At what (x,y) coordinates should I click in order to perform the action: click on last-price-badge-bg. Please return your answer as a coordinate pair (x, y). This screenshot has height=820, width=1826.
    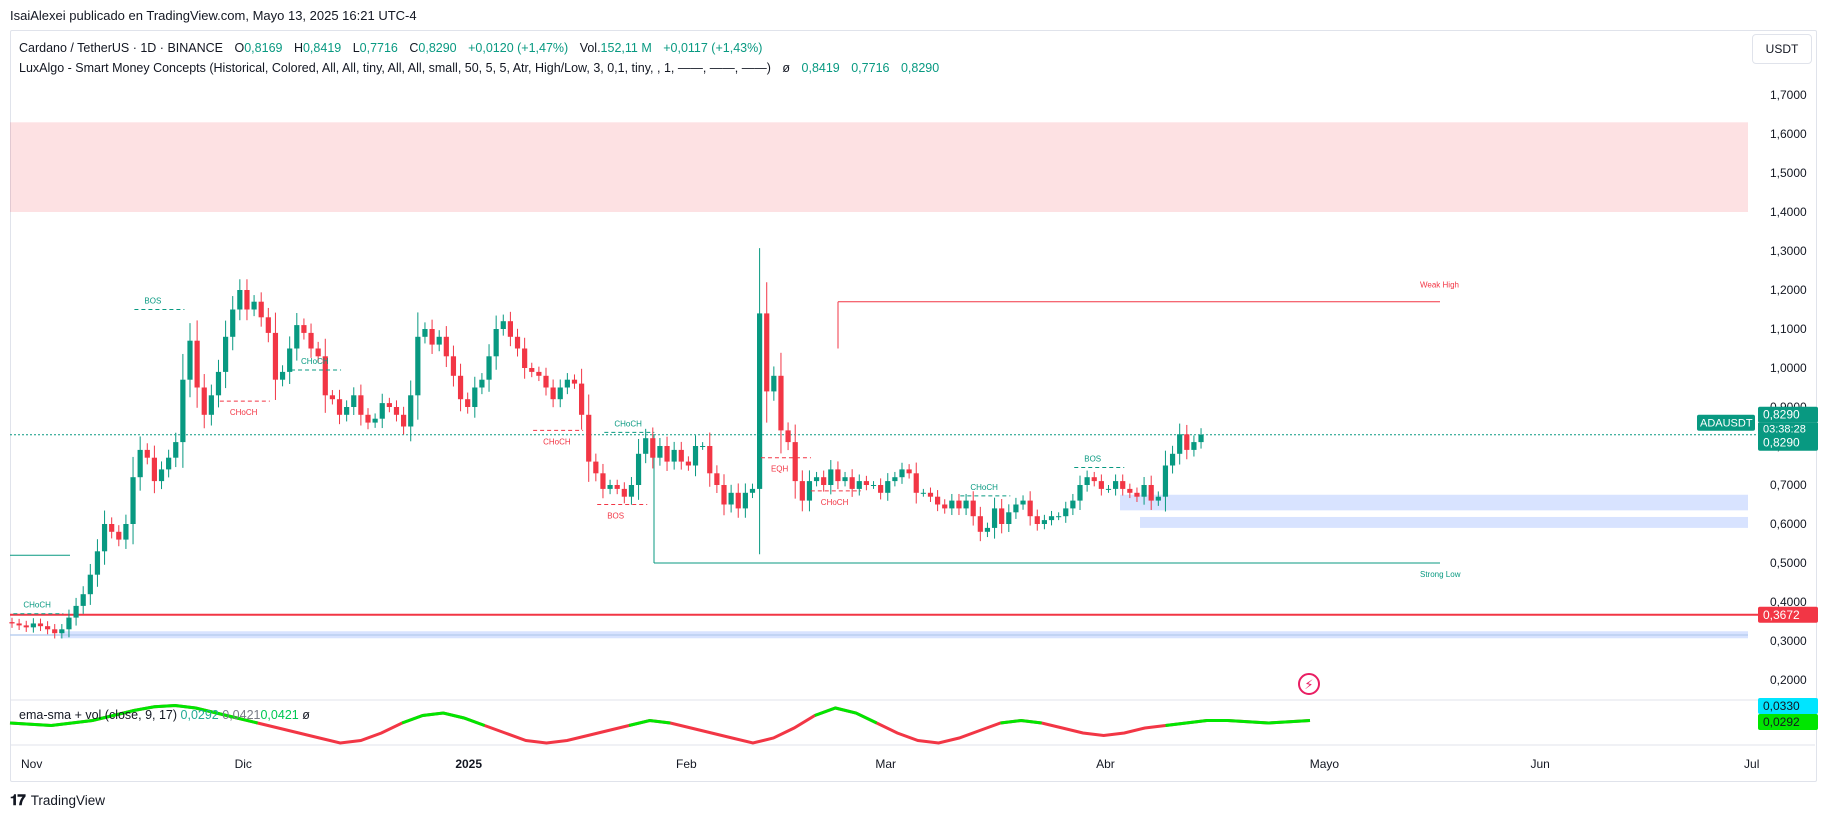
    Looking at the image, I should click on (1788, 414).